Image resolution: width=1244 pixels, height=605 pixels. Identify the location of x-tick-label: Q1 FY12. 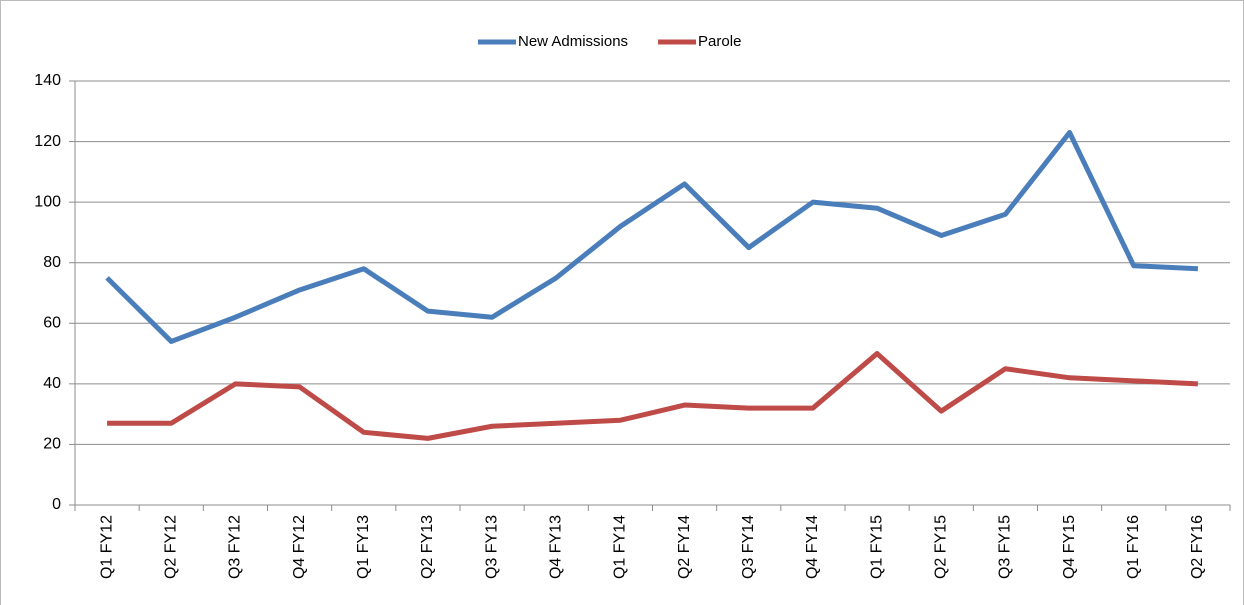
(106, 547).